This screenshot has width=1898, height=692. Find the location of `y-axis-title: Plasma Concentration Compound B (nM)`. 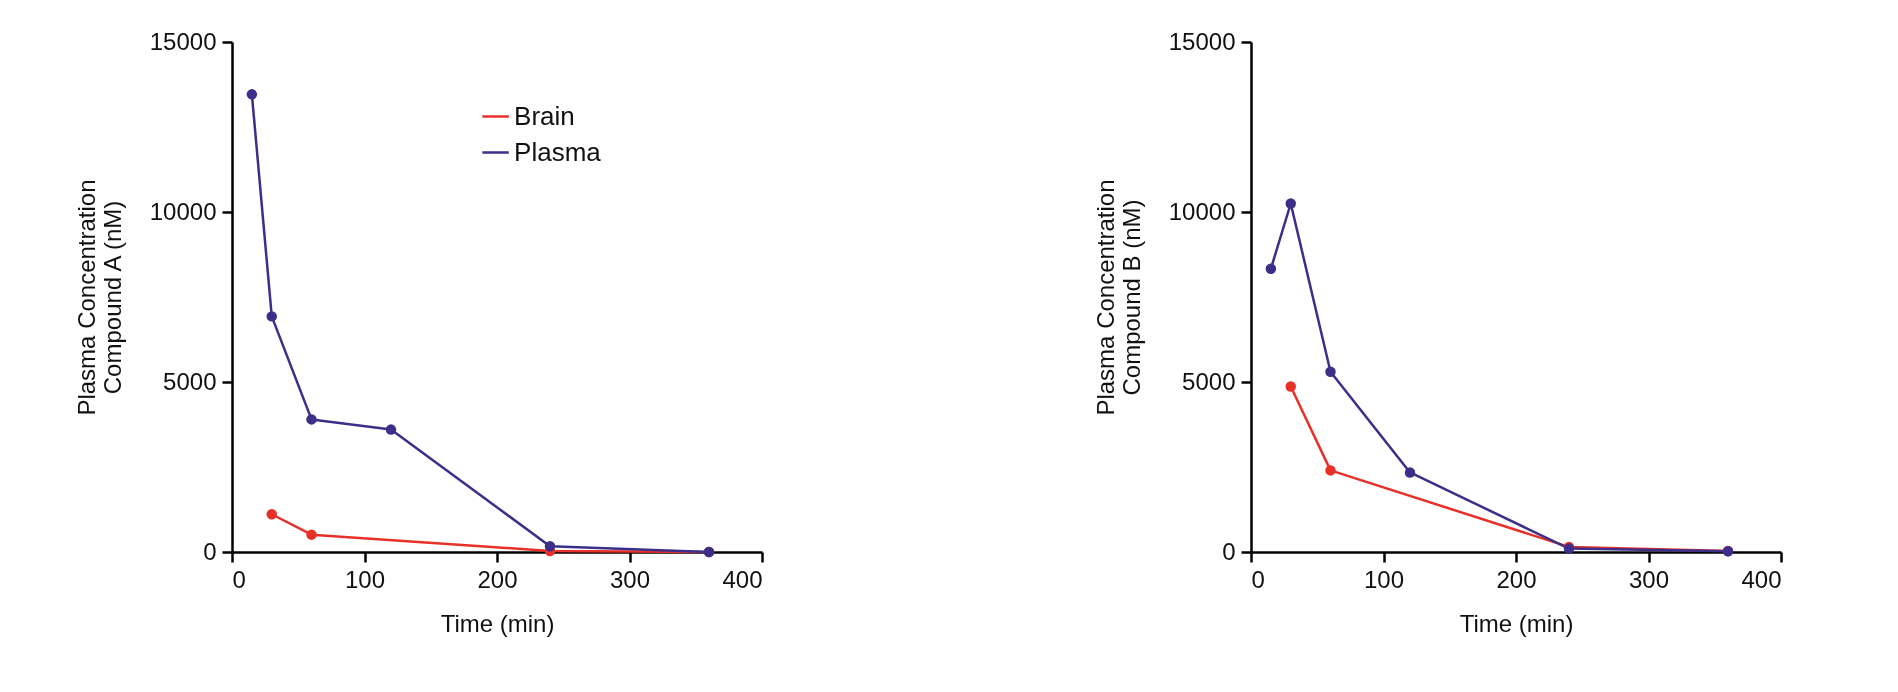

y-axis-title: Plasma Concentration Compound B (nM) is located at coordinates (1118, 297).